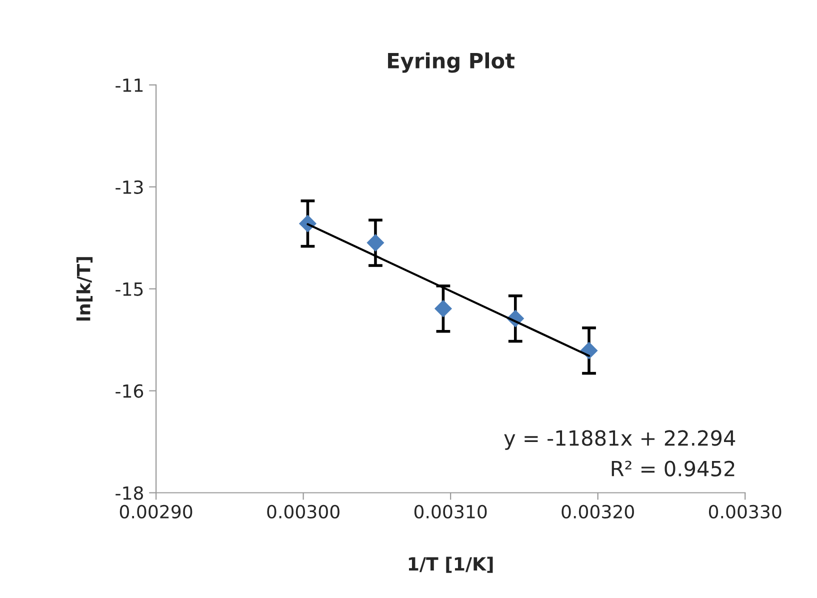  What do you see at coordinates (451, 62) in the screenshot?
I see `chart-title: Eyring Plot` at bounding box center [451, 62].